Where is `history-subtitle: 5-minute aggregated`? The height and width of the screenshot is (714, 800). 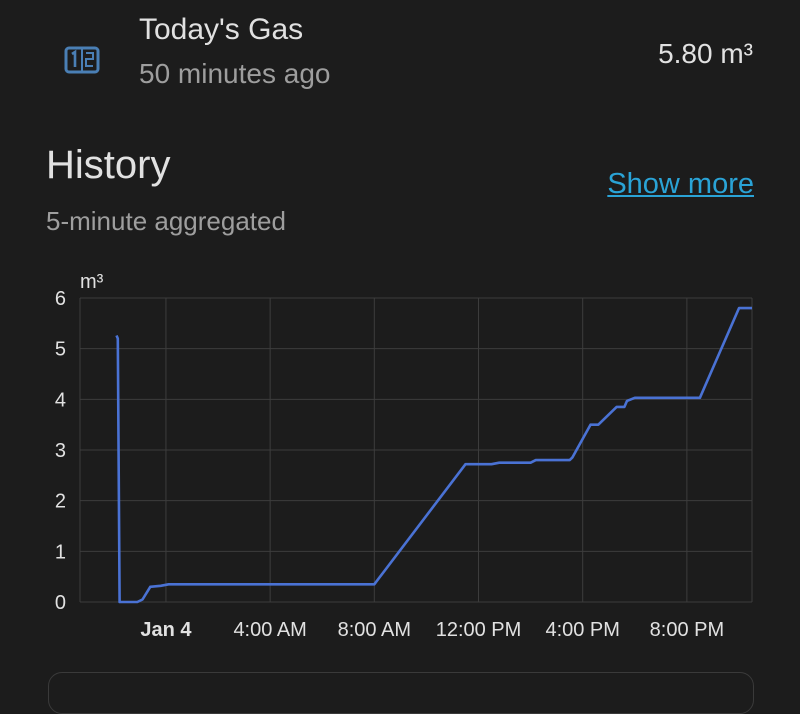
history-subtitle: 5-minute aggregated is located at coordinates (166, 221).